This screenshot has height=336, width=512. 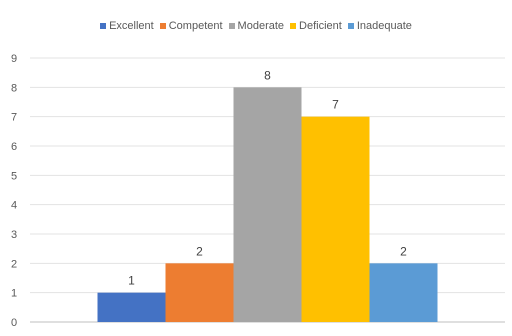 What do you see at coordinates (14, 191) in the screenshot?
I see `y-axis-ticks: 0 1 2 3 4 5 6 7 8 9` at bounding box center [14, 191].